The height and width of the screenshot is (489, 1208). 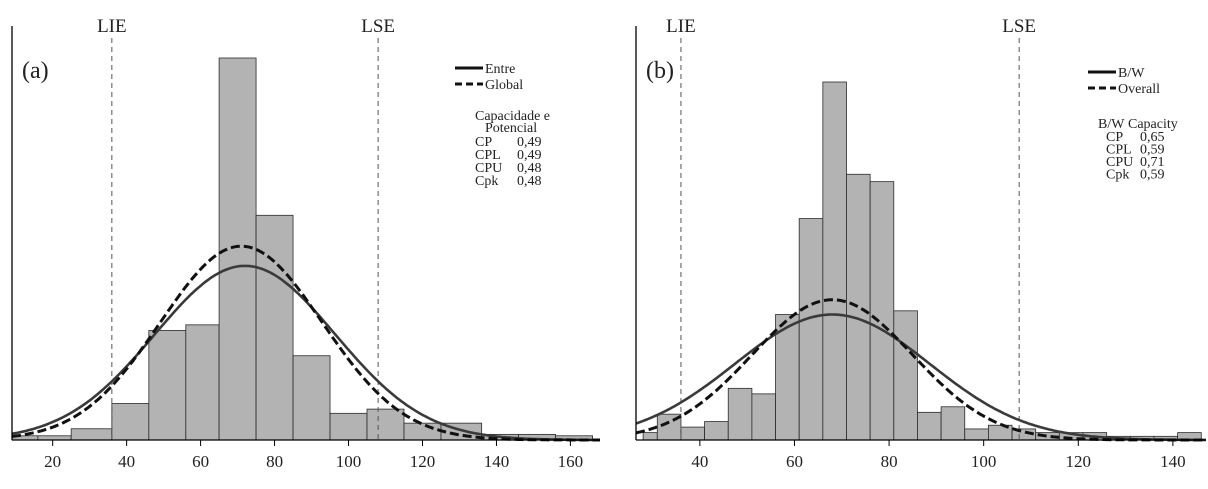 What do you see at coordinates (52, 461) in the screenshot?
I see `x-tick-label: 20` at bounding box center [52, 461].